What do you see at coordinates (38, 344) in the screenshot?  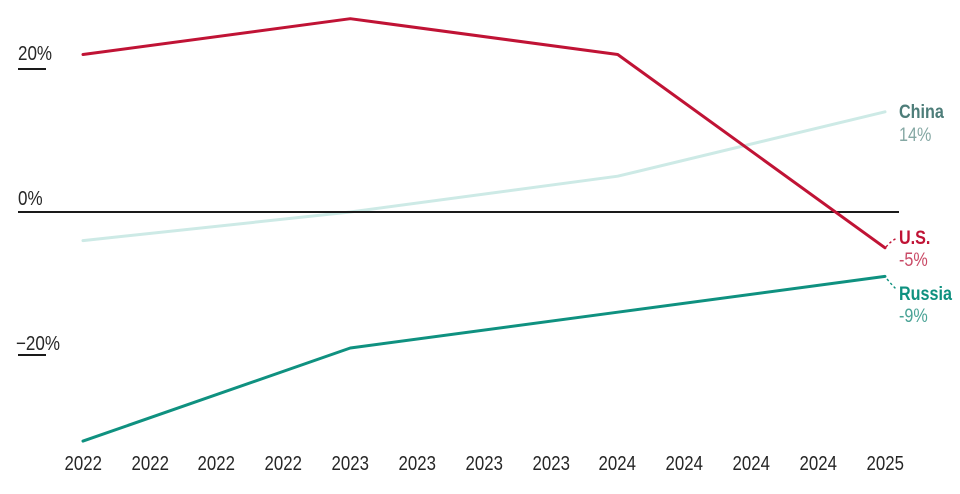 I see `y-tick-neg20-label: −20%` at bounding box center [38, 344].